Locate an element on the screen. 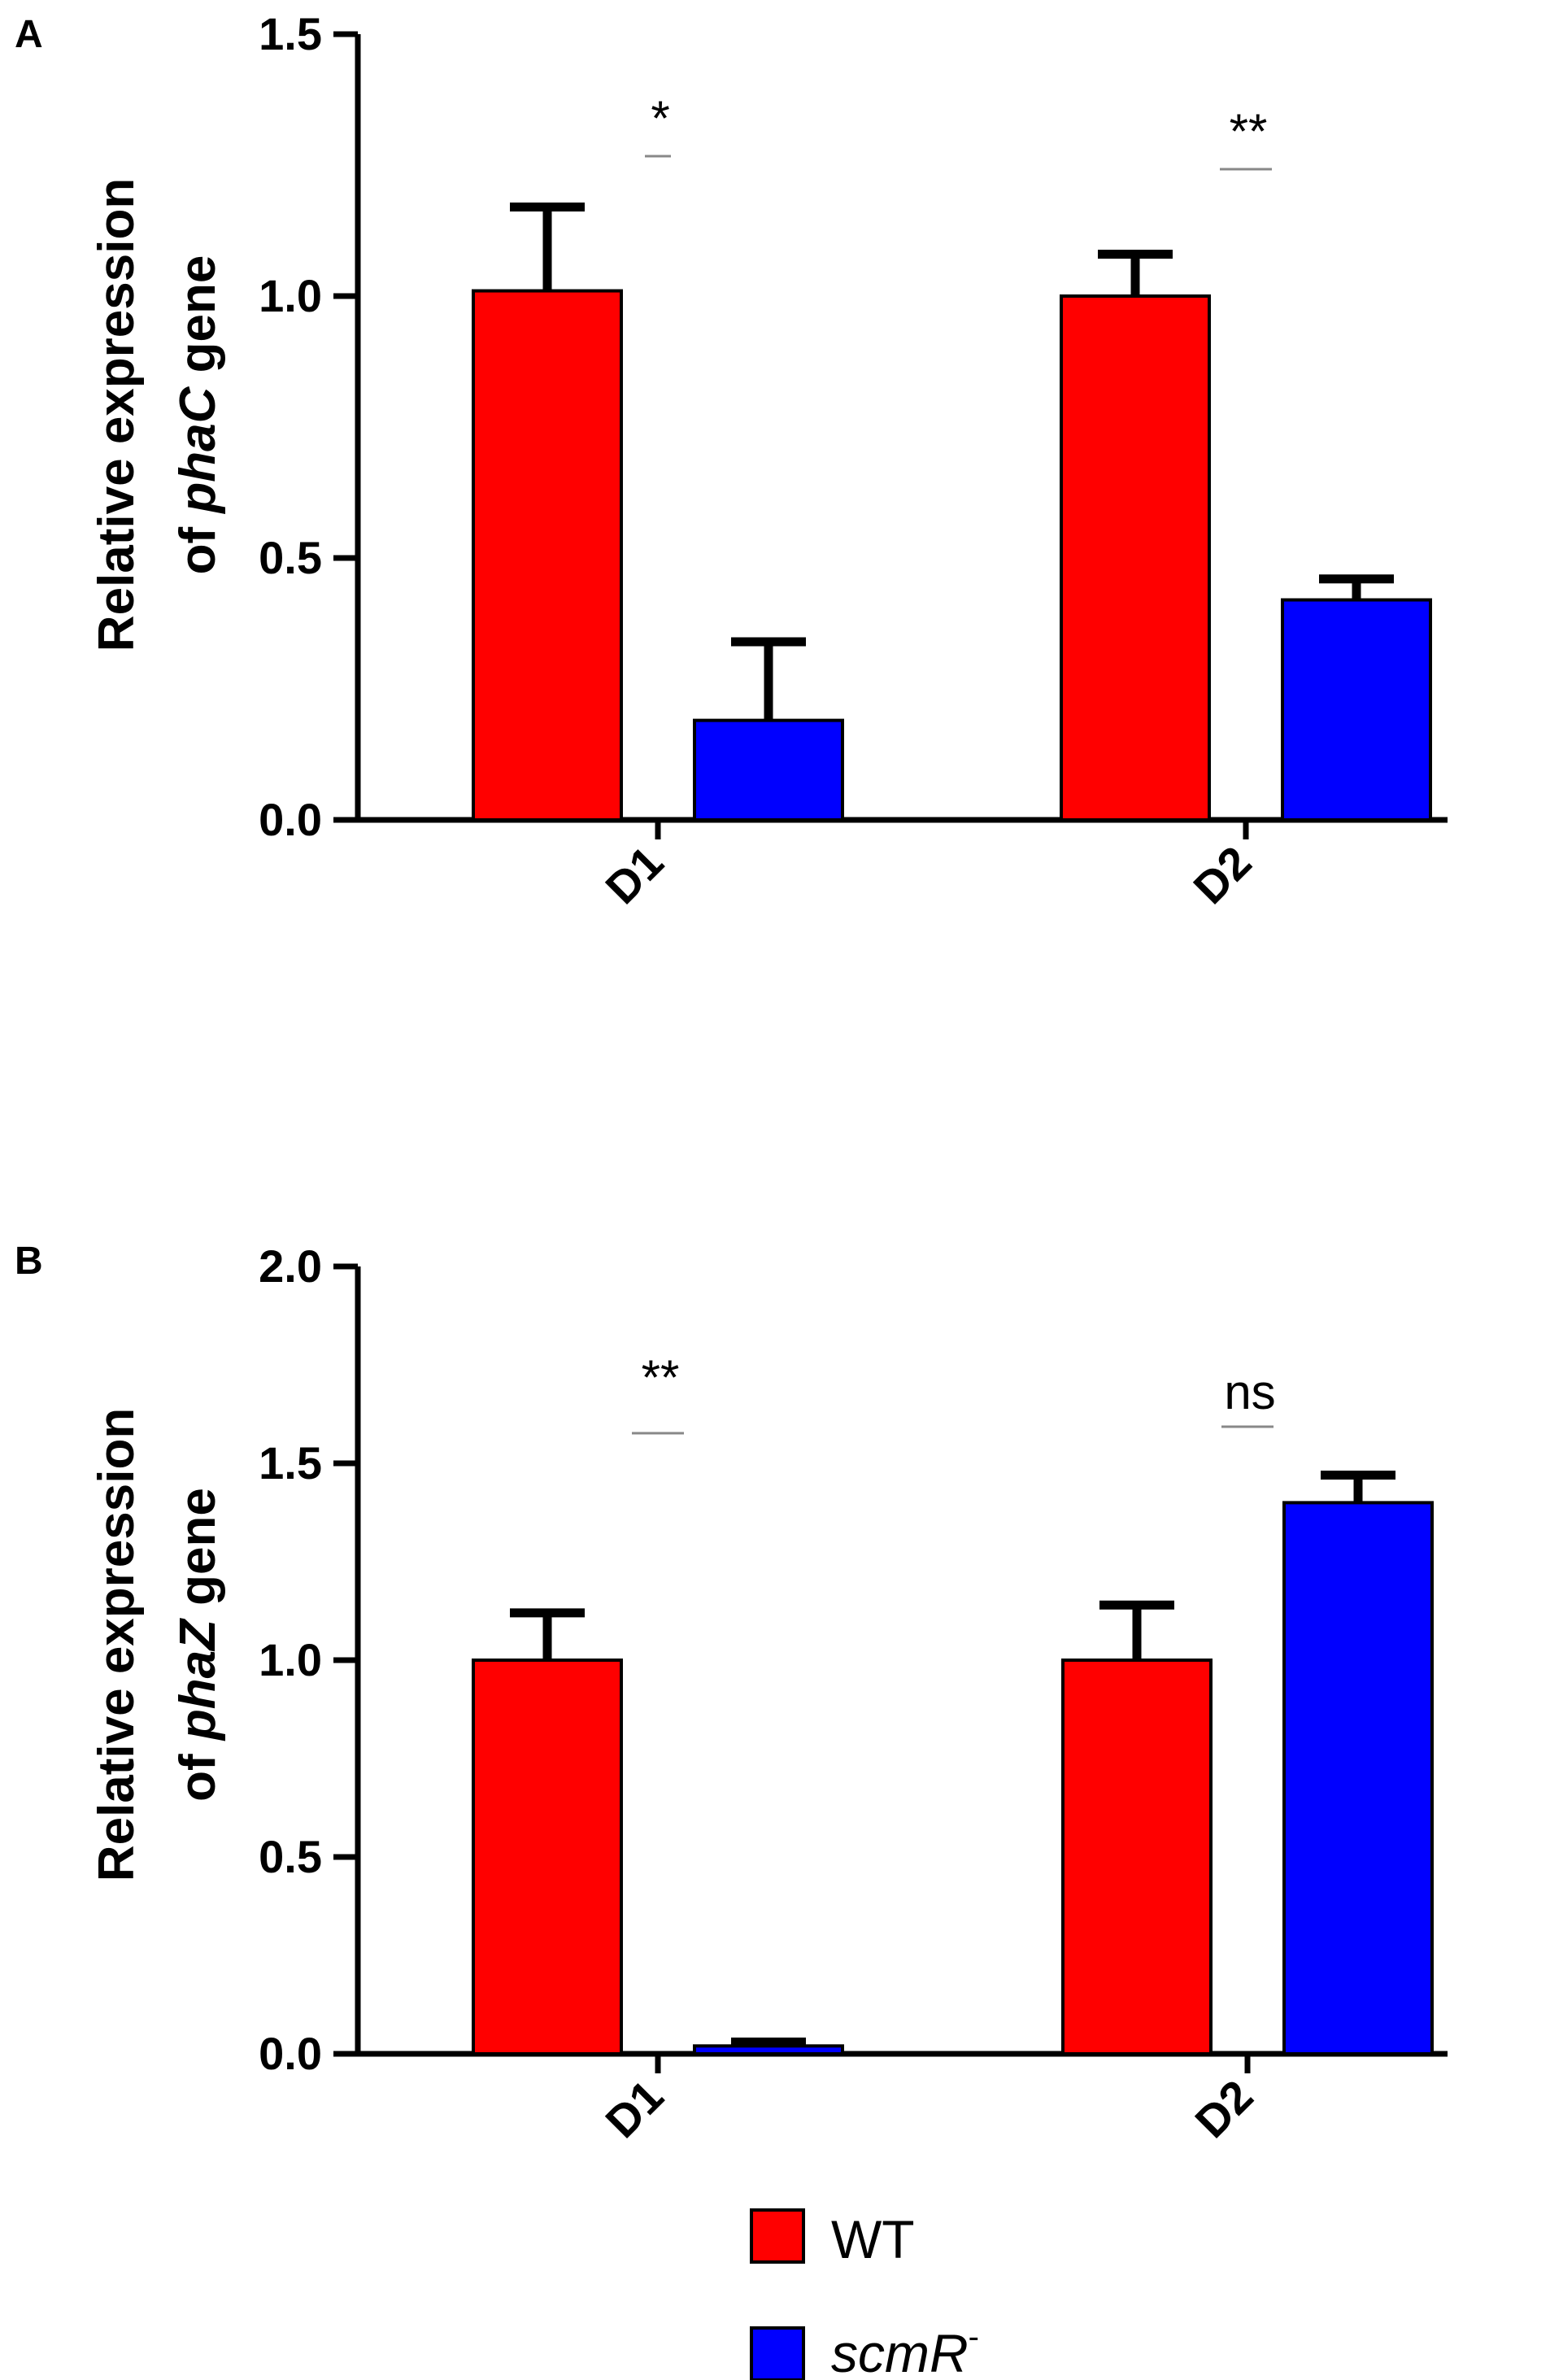 The image size is (1550, 2380). legend: WT scmR- is located at coordinates (864, 2294).